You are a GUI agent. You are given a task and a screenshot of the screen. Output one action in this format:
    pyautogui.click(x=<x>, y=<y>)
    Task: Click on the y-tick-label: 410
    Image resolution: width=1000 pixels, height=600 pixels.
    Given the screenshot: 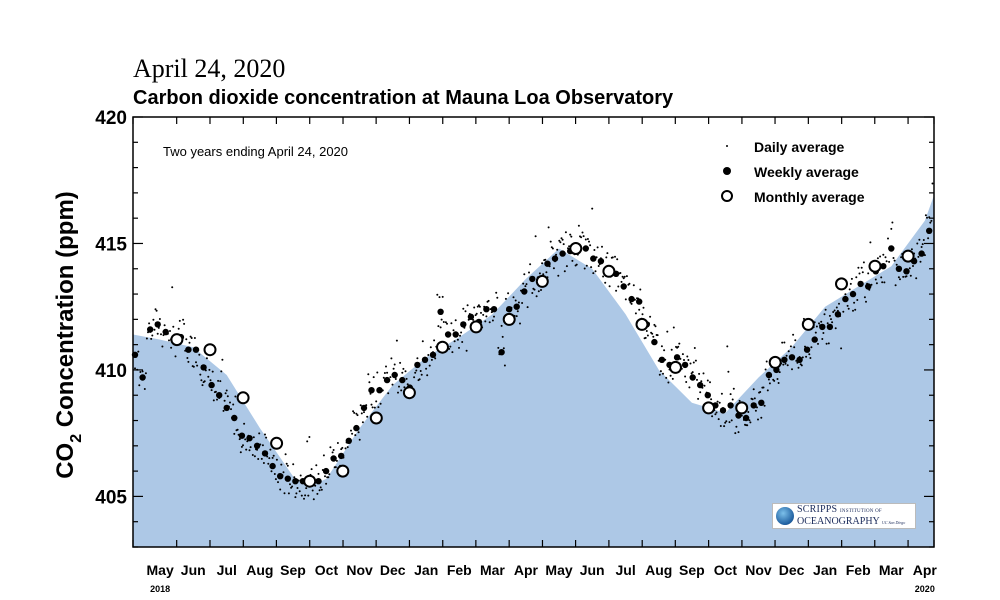 What is the action you would take?
    pyautogui.click(x=111, y=371)
    